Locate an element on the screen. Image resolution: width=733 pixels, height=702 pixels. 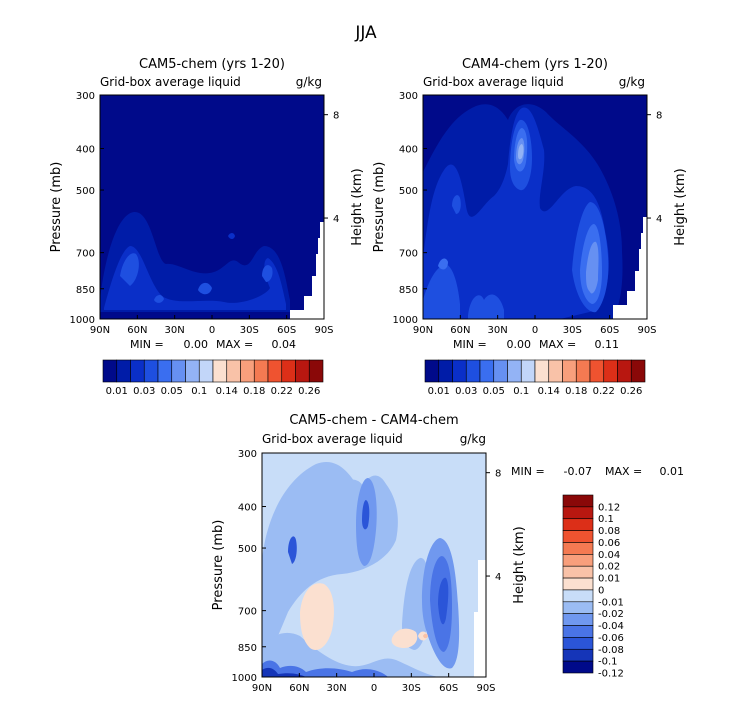
colorbar-label: 0 is located at coordinates (601, 590).